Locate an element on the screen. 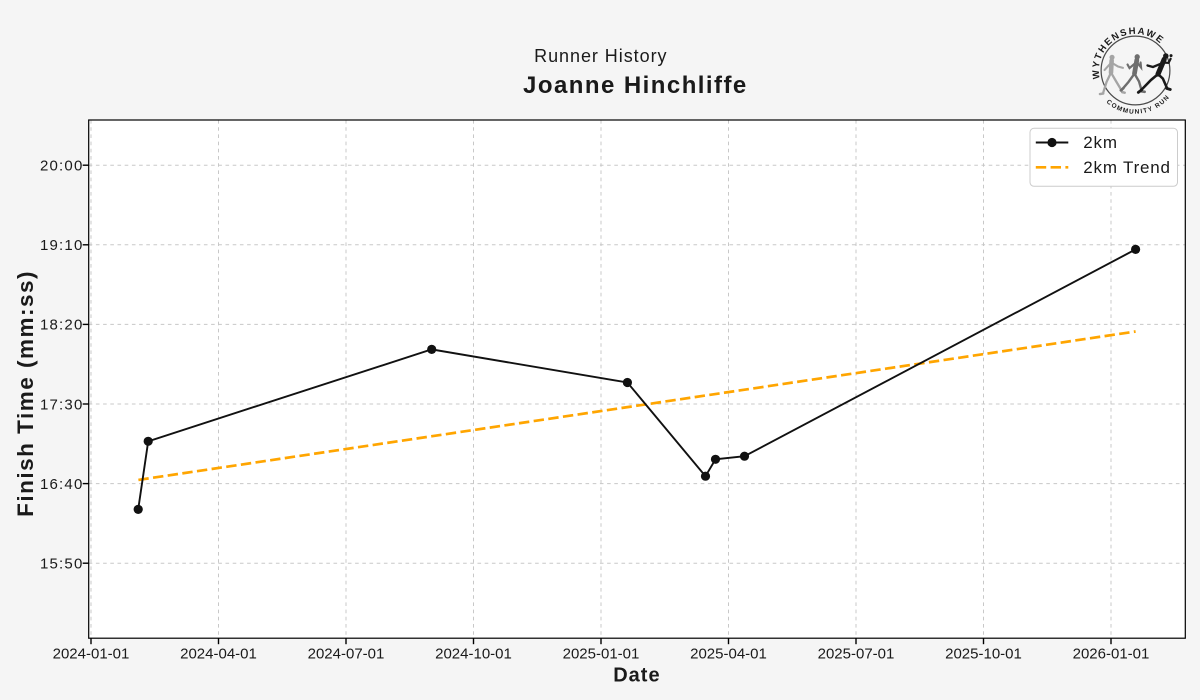 The width and height of the screenshot is (1200, 700). svg-text: Date is located at coordinates (636, 676).